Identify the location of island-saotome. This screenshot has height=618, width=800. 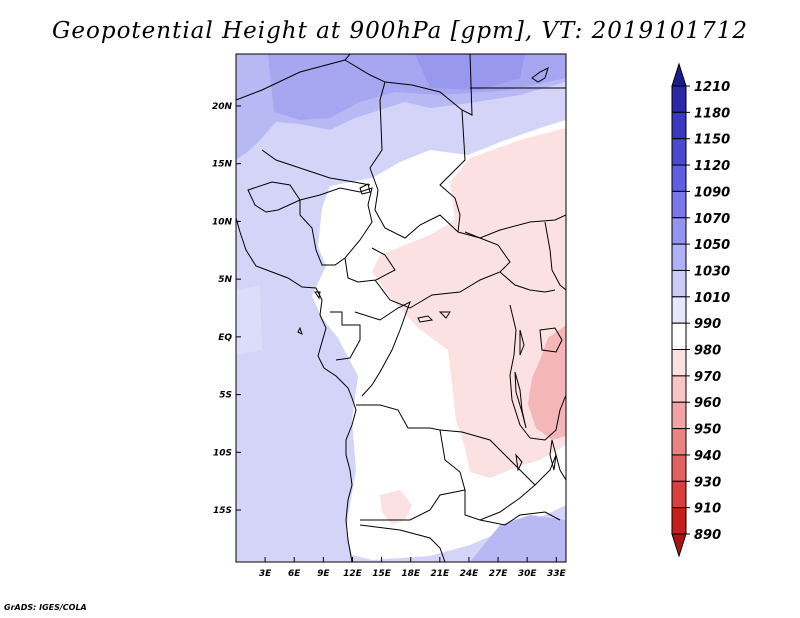
(300, 330).